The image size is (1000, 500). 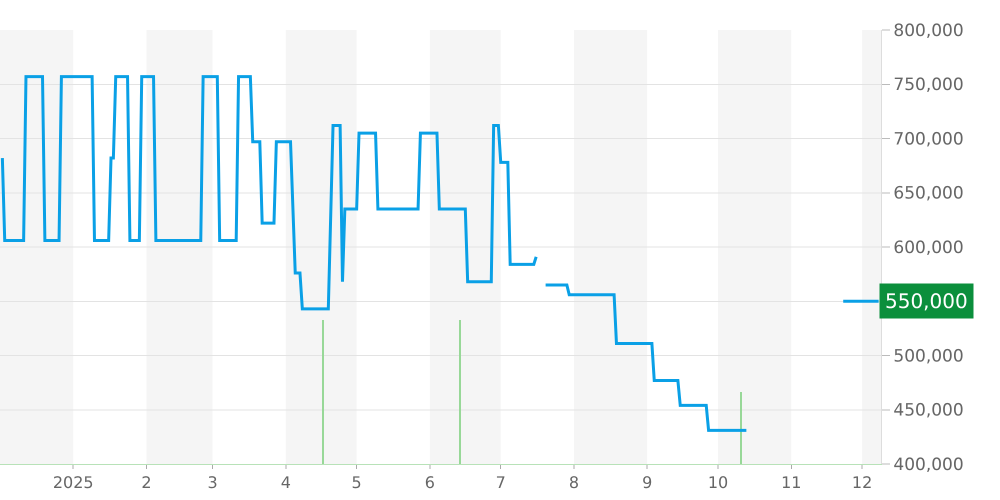 I want to click on y-tick-label: 650,000, so click(x=928, y=194).